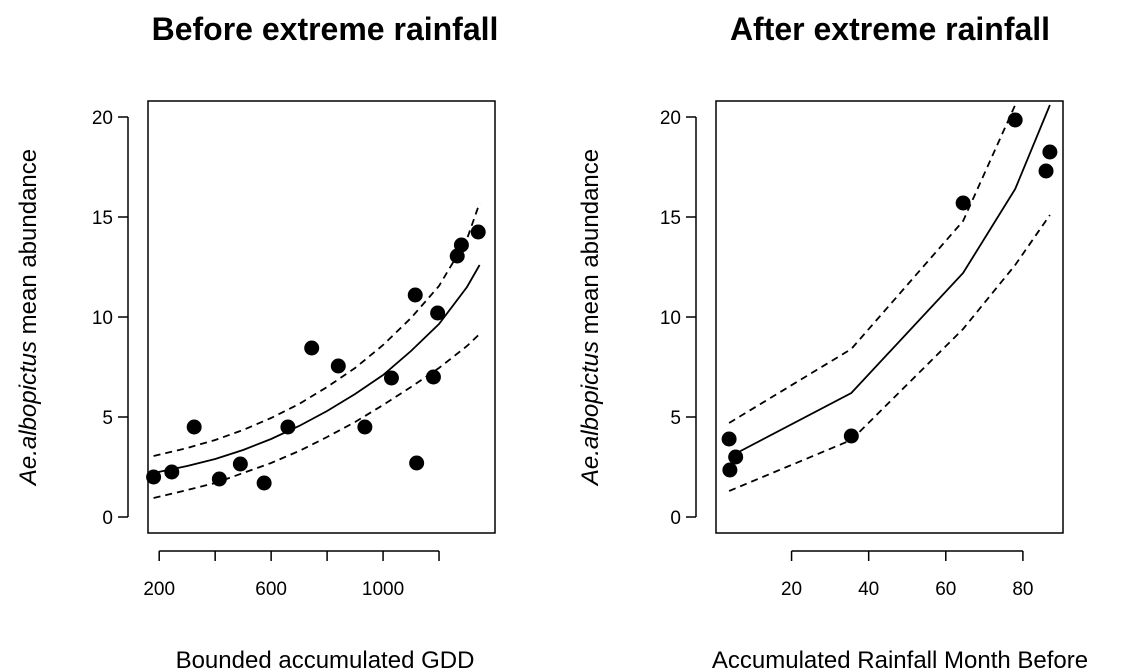  I want to click on x-axis: 200 600 1000, so click(291, 575).